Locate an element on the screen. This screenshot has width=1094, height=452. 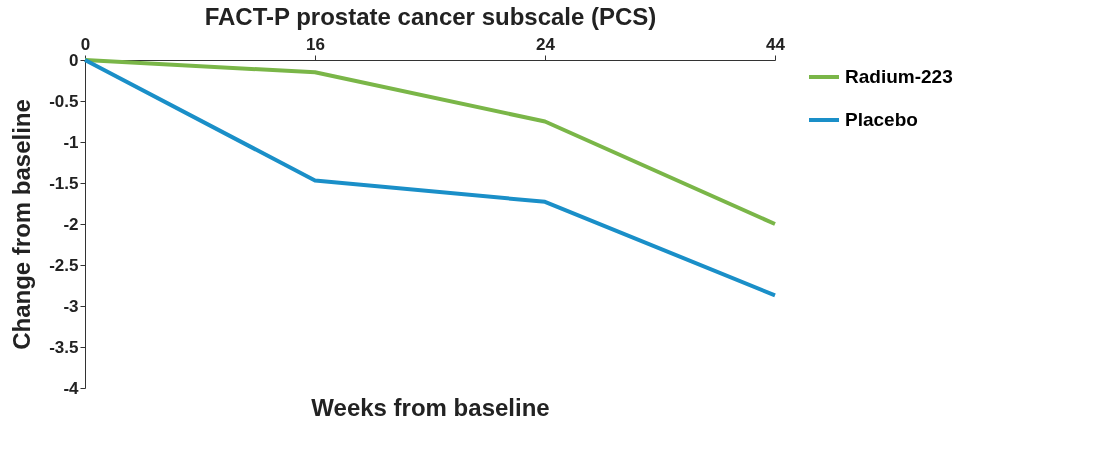
legend-label: Placebo is located at coordinates (881, 119).